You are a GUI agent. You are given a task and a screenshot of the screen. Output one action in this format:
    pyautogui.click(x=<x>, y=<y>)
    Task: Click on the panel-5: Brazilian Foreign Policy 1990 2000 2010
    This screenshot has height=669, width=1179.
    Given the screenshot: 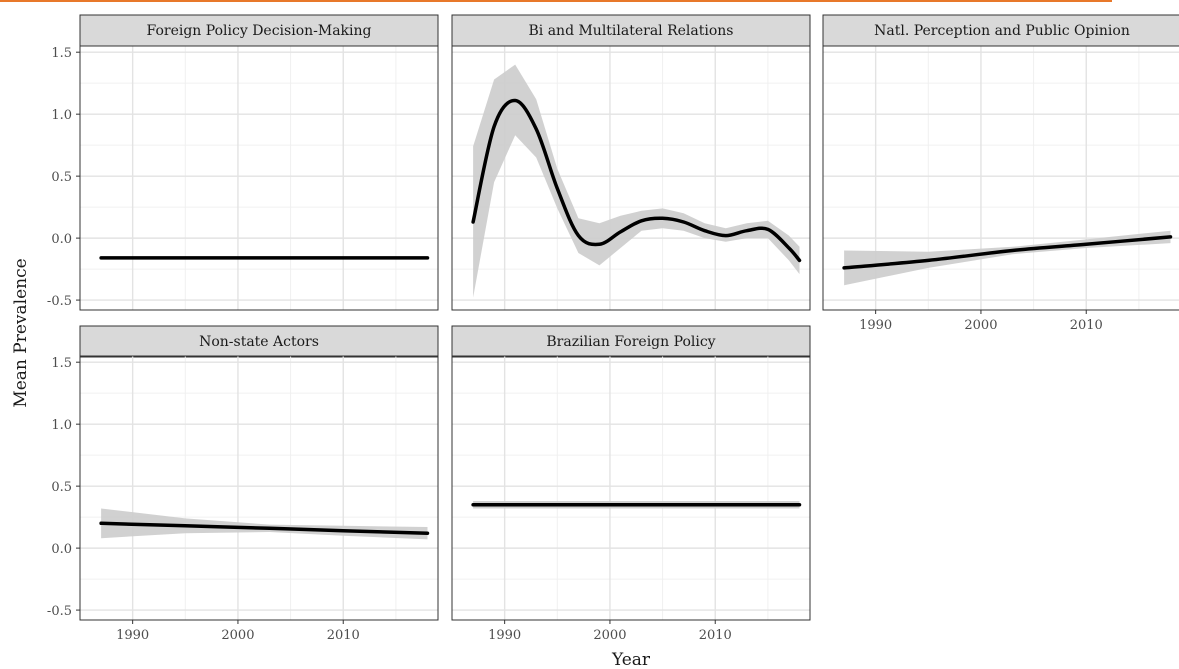 What is the action you would take?
    pyautogui.click(x=631, y=484)
    